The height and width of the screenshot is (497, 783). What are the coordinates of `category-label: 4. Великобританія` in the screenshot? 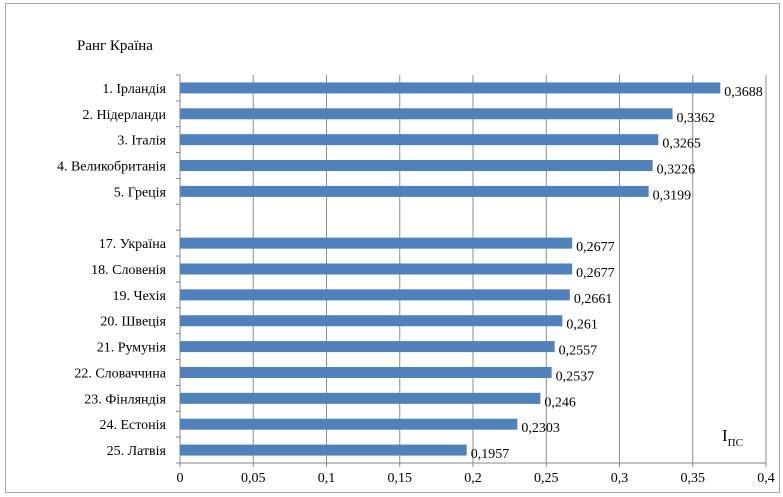 It's located at (112, 167).